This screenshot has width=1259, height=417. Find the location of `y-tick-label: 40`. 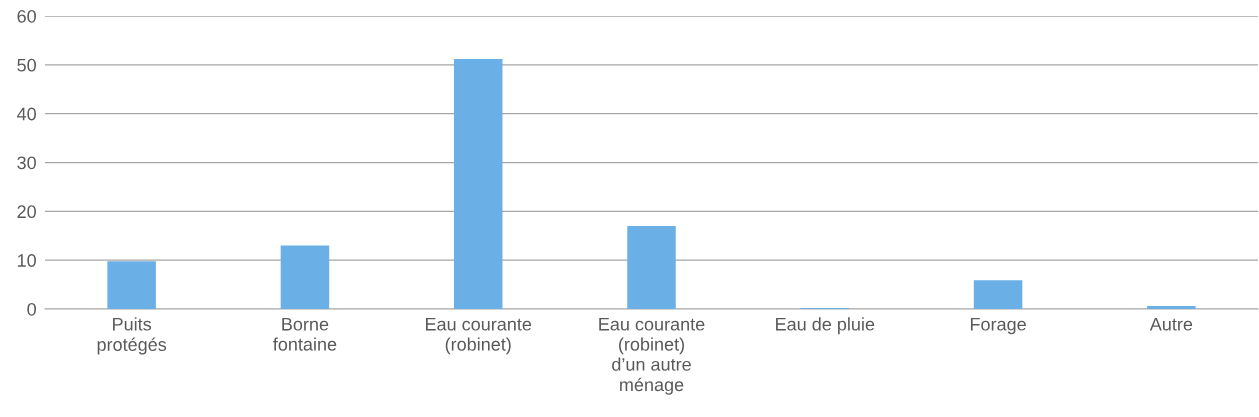

y-tick-label: 40 is located at coordinates (26, 114).